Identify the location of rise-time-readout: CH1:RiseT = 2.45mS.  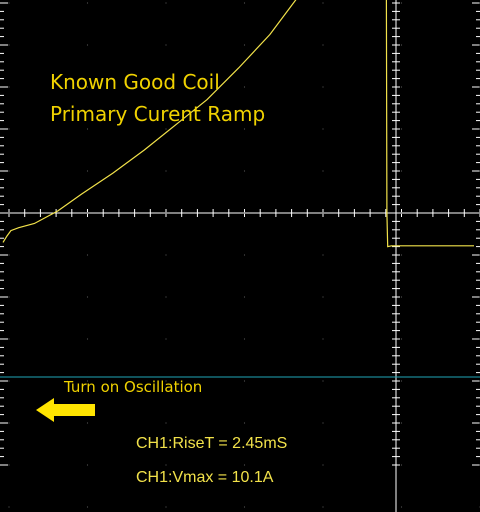
(211, 443).